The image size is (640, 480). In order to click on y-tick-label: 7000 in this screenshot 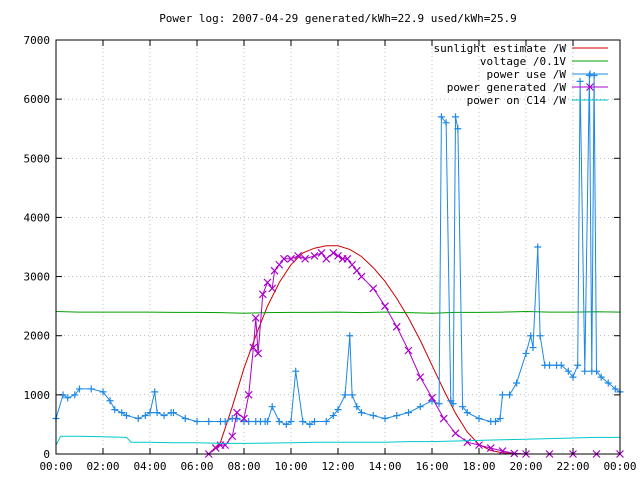, I will do `click(37, 40)`.